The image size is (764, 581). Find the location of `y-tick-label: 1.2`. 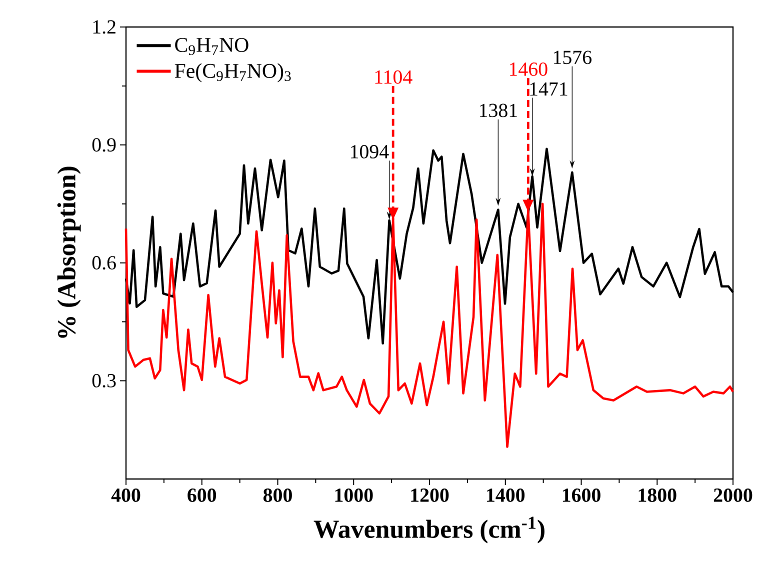

y-tick-label: 1.2 is located at coordinates (104, 27).